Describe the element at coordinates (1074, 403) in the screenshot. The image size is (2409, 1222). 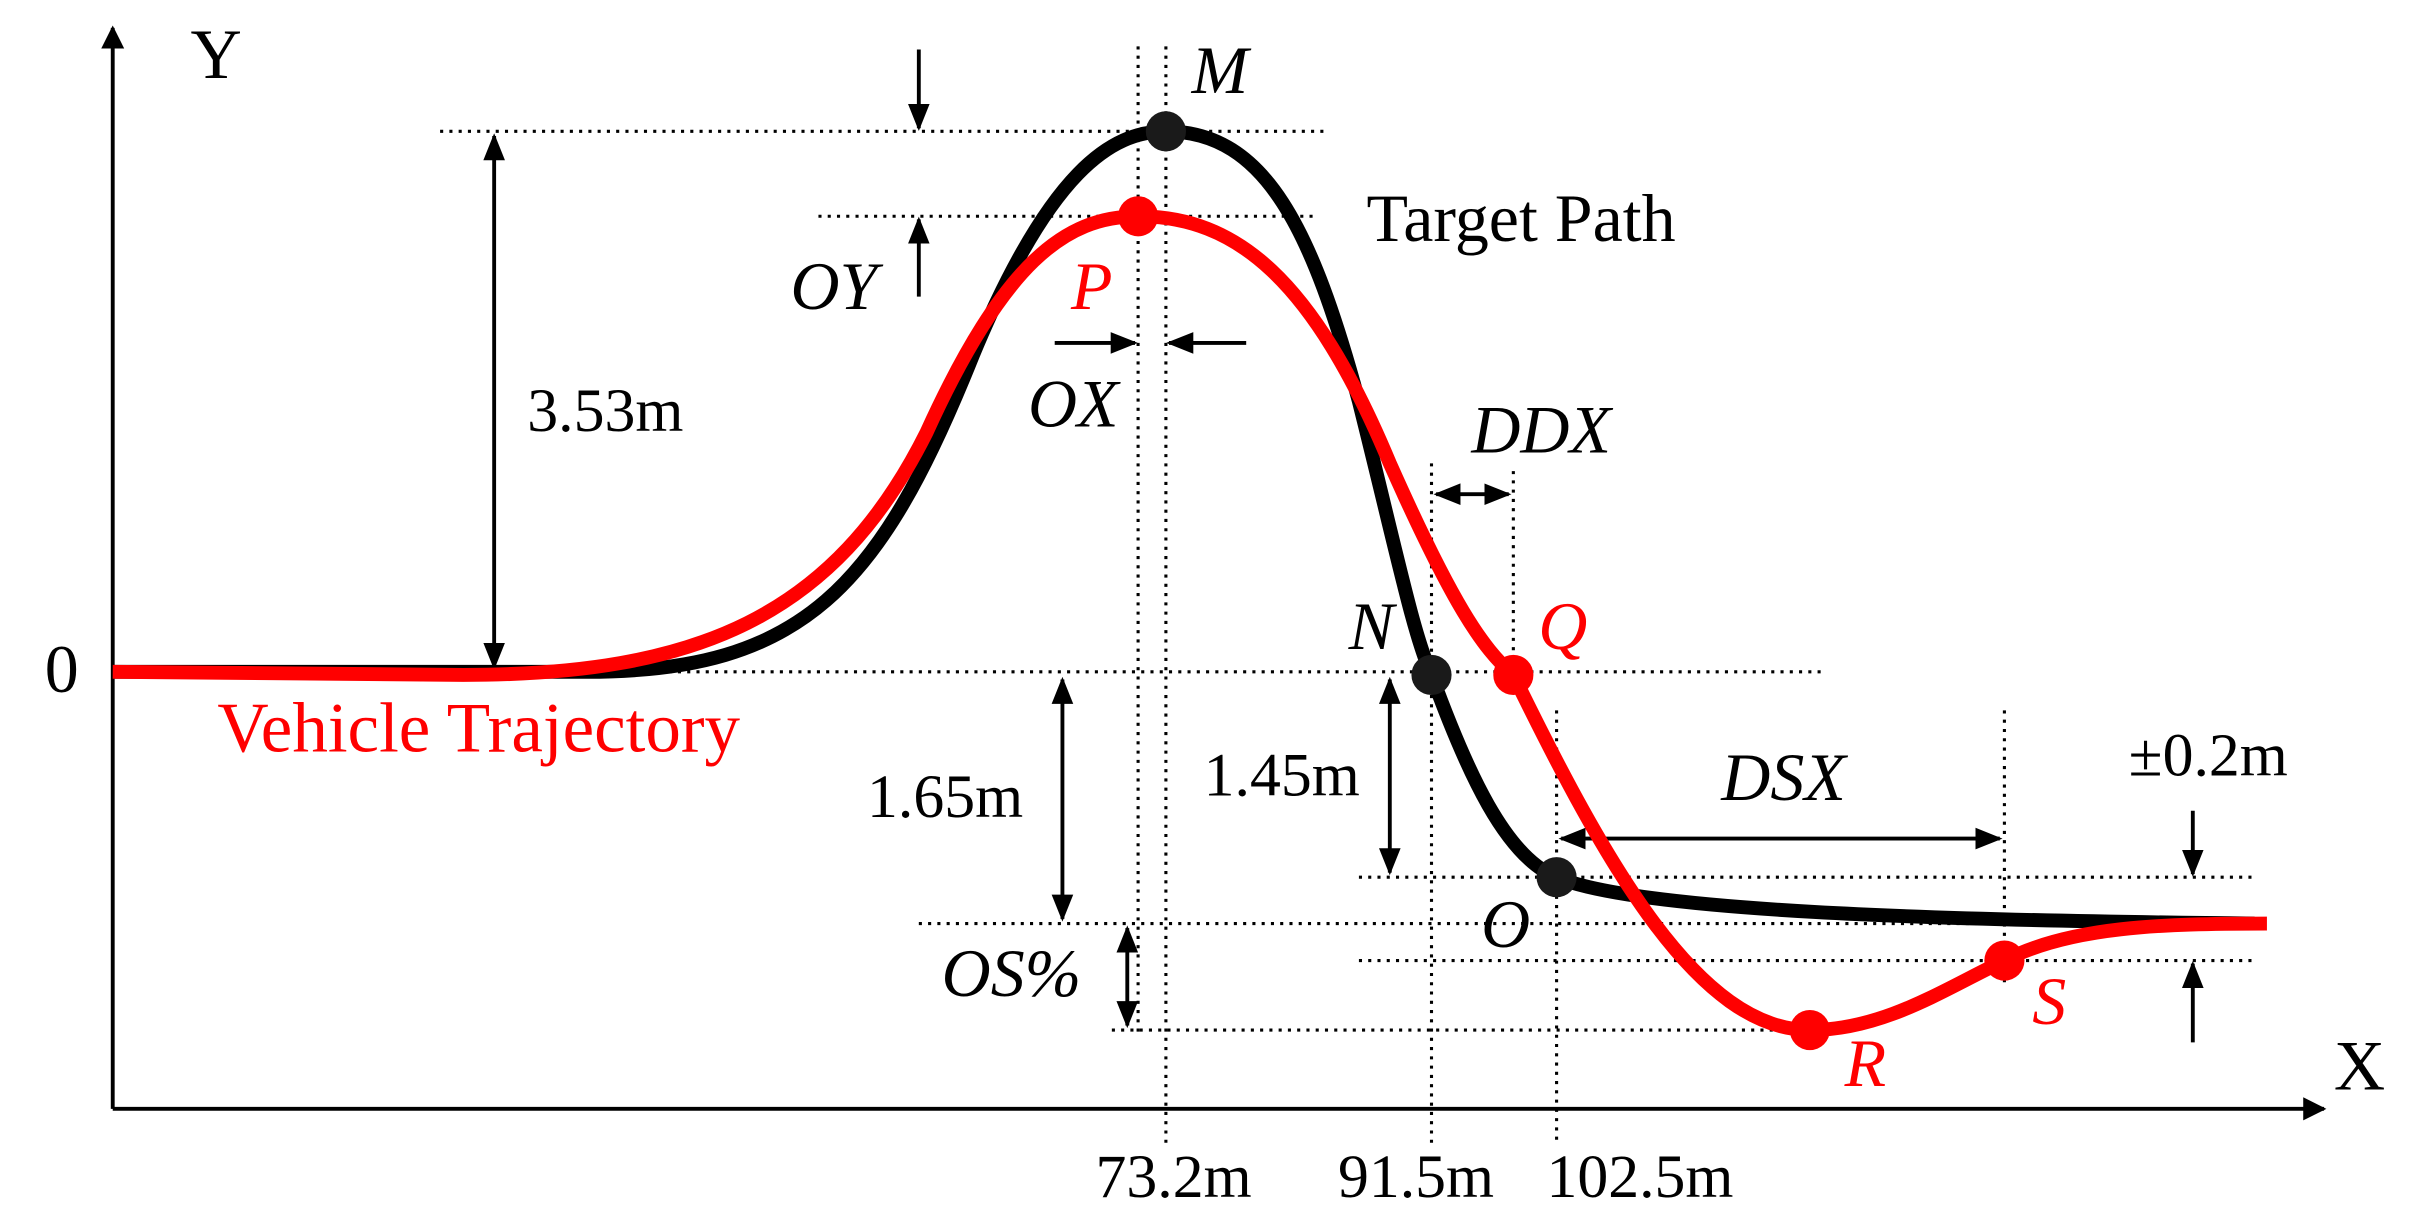
I see `dimension-label: OX` at that location.